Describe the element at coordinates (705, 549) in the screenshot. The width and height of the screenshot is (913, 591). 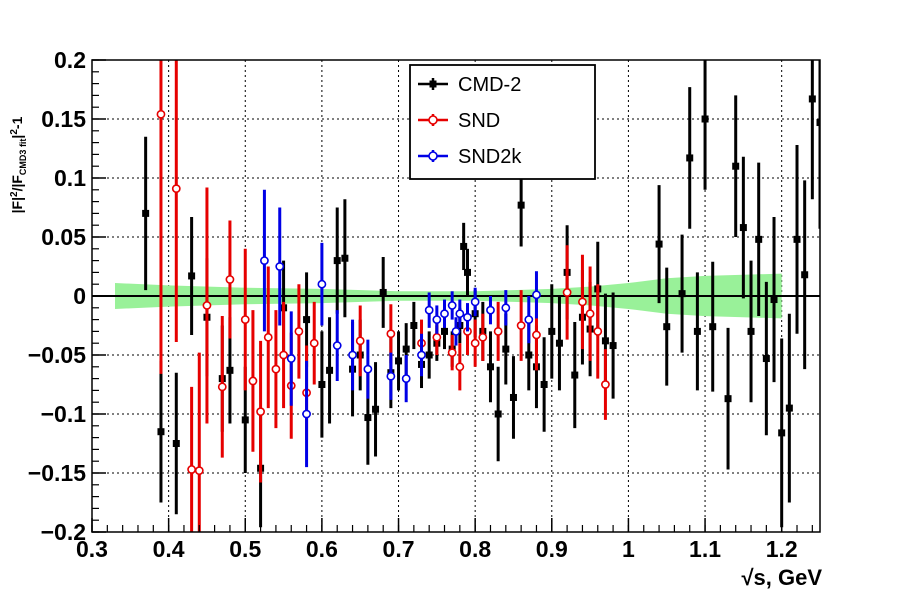
I see `x-tick-label: 1.1` at that location.